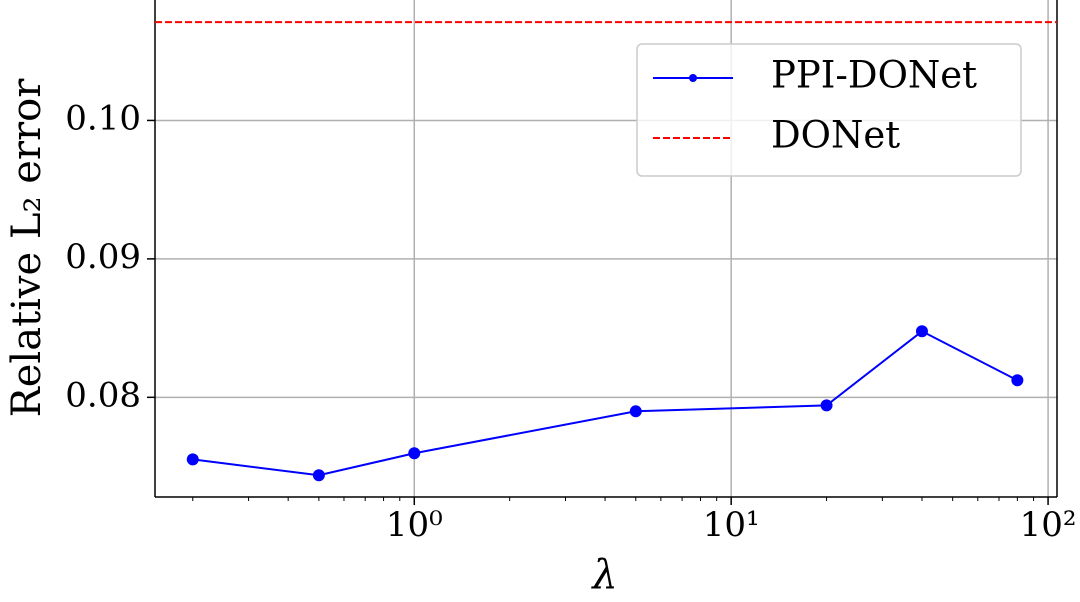  What do you see at coordinates (731, 525) in the screenshot?
I see `x-tick-label: 10¹` at bounding box center [731, 525].